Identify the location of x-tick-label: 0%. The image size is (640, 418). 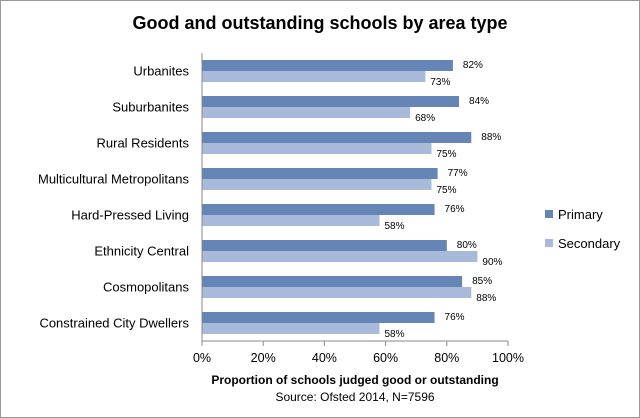
(202, 358).